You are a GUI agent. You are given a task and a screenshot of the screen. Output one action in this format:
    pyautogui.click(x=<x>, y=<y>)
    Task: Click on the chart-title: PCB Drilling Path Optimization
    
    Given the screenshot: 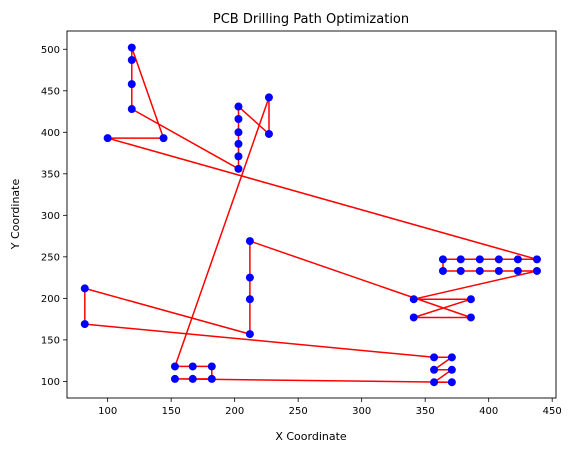 What is the action you would take?
    pyautogui.click(x=311, y=19)
    